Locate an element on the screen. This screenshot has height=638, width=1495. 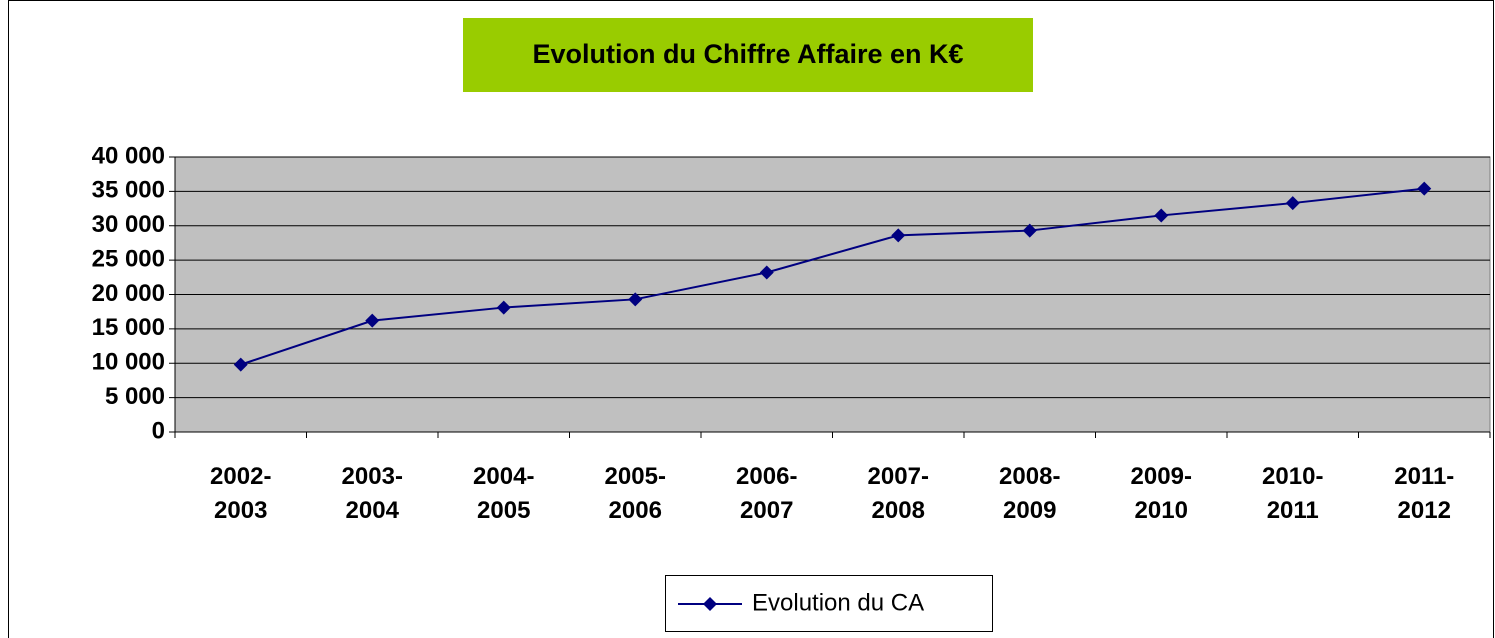
x-tick-label: 2010-2011 is located at coordinates (1293, 493).